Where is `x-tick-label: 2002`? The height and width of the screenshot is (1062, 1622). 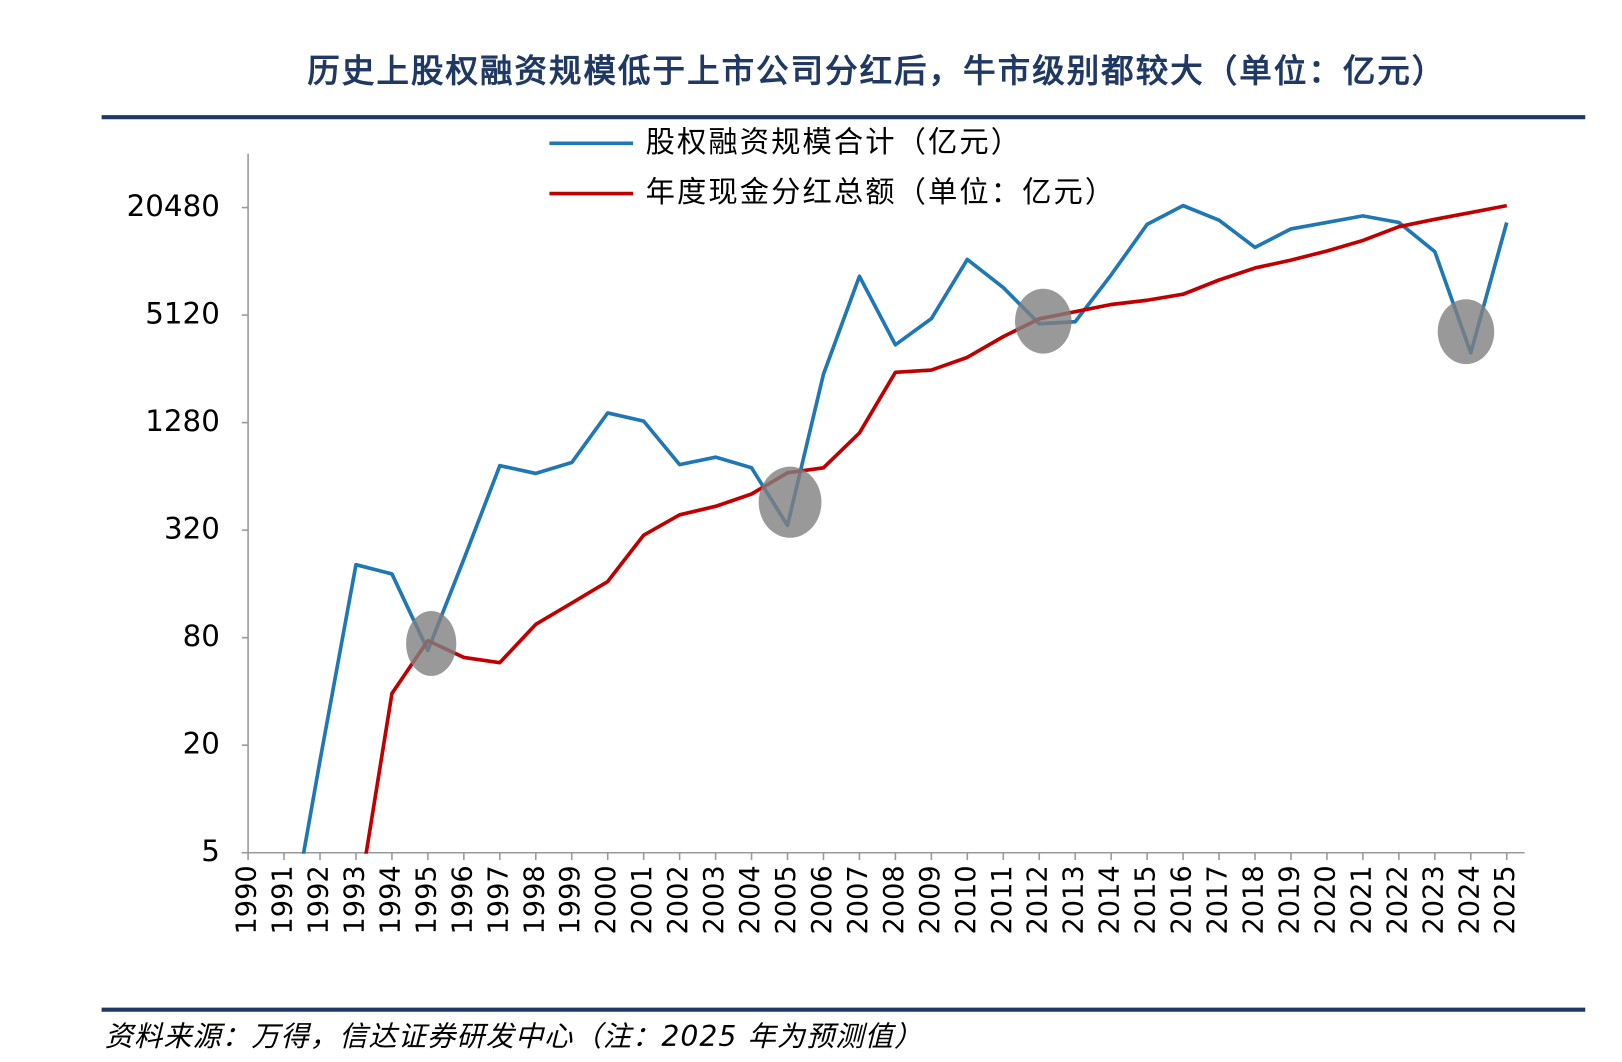 x-tick-label: 2002 is located at coordinates (678, 899).